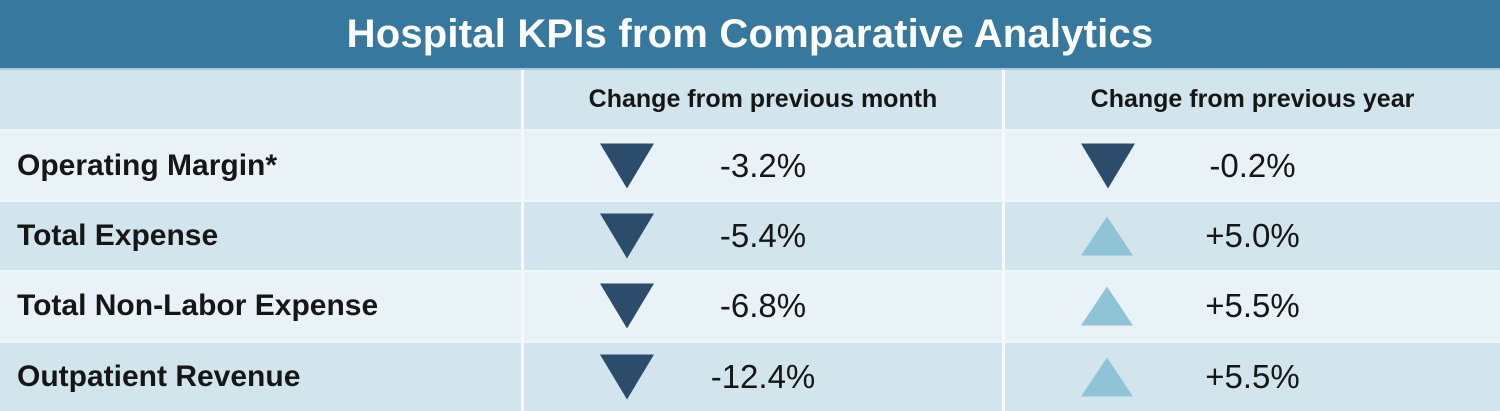  I want to click on column-header-month: Change from previous month, so click(764, 100).